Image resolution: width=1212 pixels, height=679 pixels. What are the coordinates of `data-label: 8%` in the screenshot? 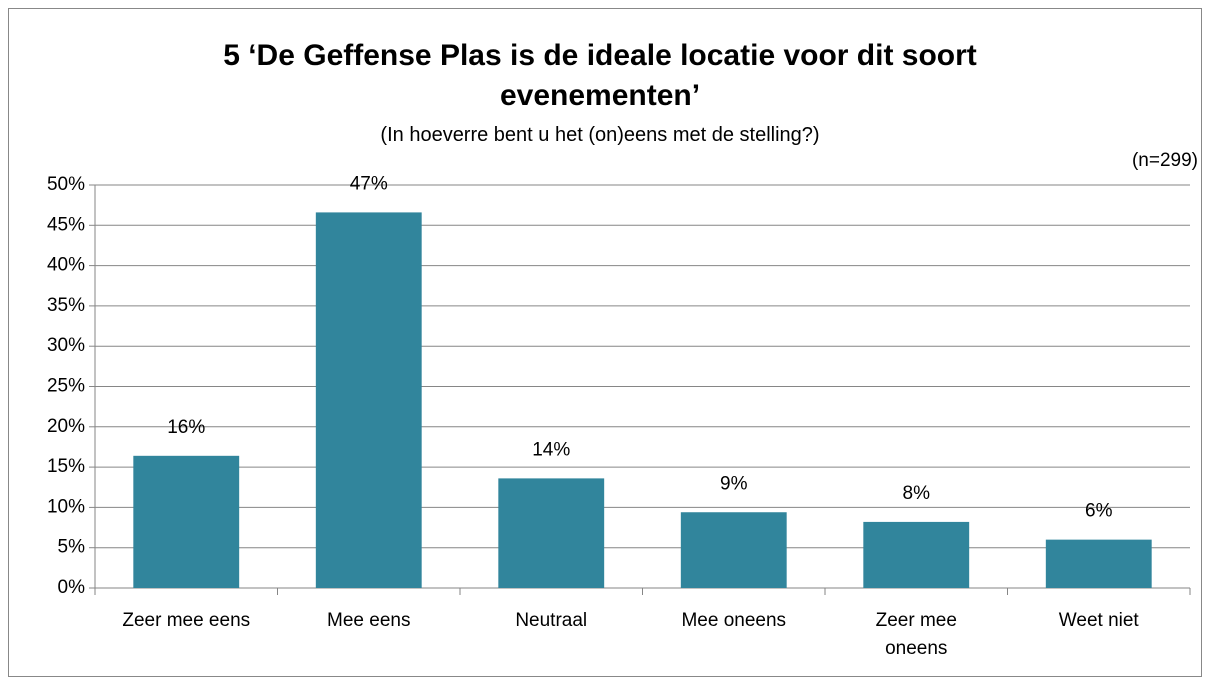 It's located at (917, 493).